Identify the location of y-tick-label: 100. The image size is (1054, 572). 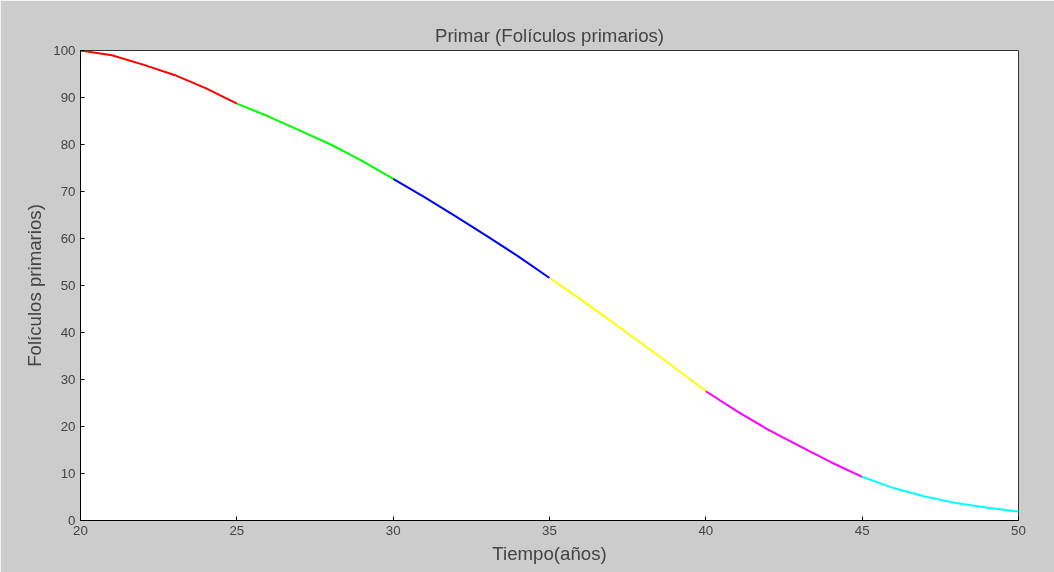
(64, 50).